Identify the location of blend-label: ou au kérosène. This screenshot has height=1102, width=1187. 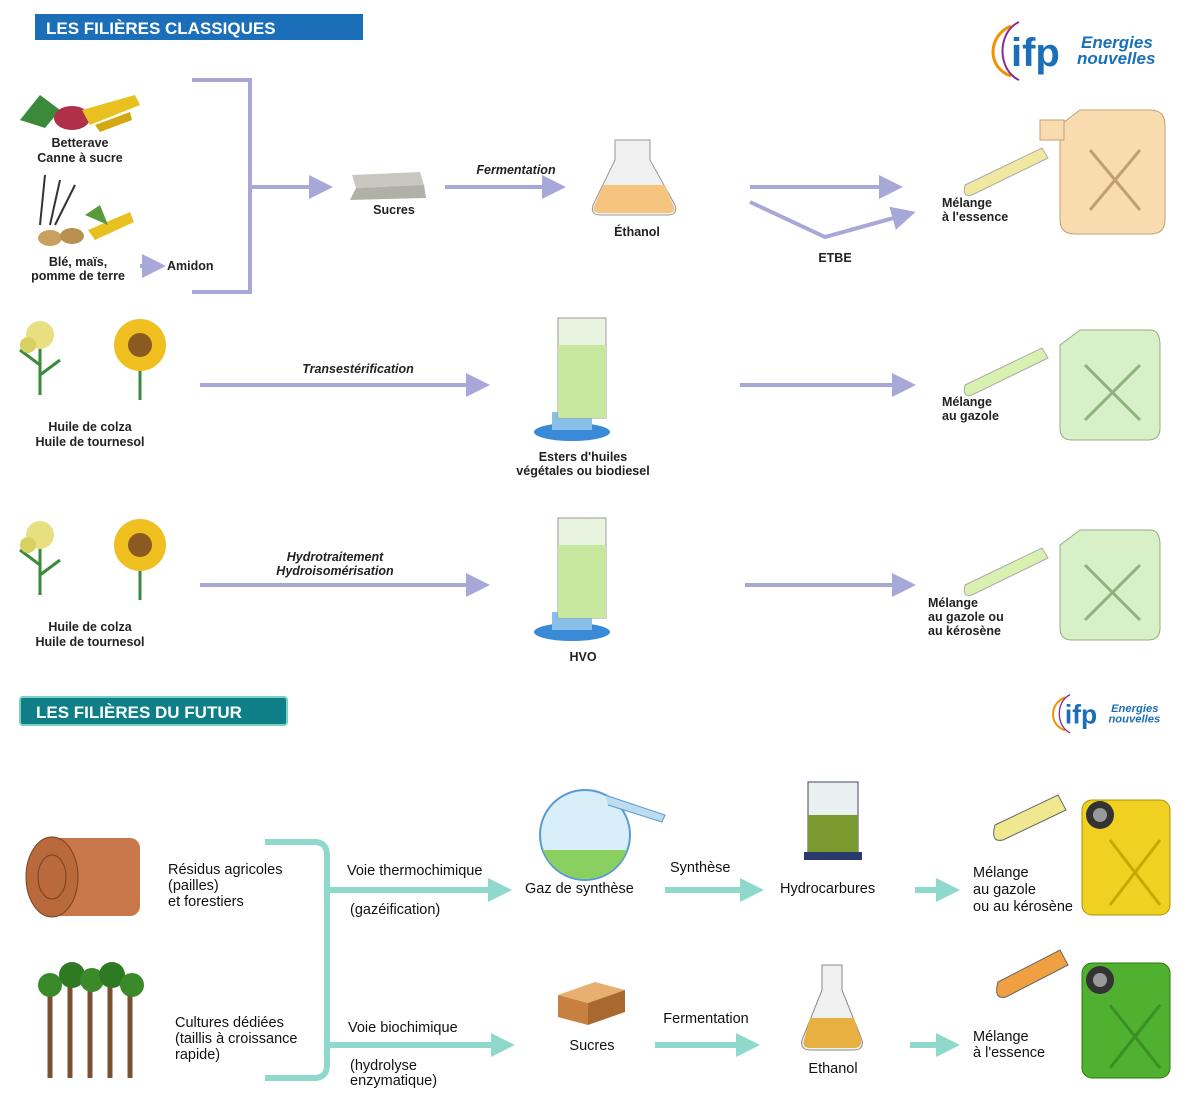
(1023, 907).